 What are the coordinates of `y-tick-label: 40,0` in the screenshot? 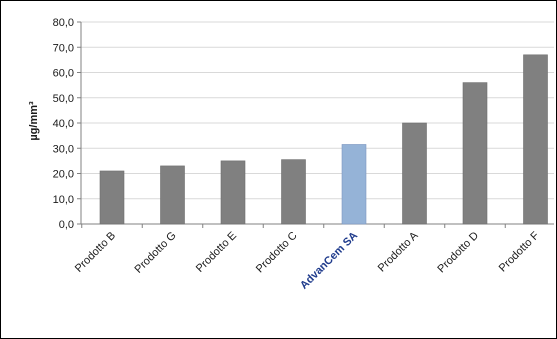 It's located at (63, 124).